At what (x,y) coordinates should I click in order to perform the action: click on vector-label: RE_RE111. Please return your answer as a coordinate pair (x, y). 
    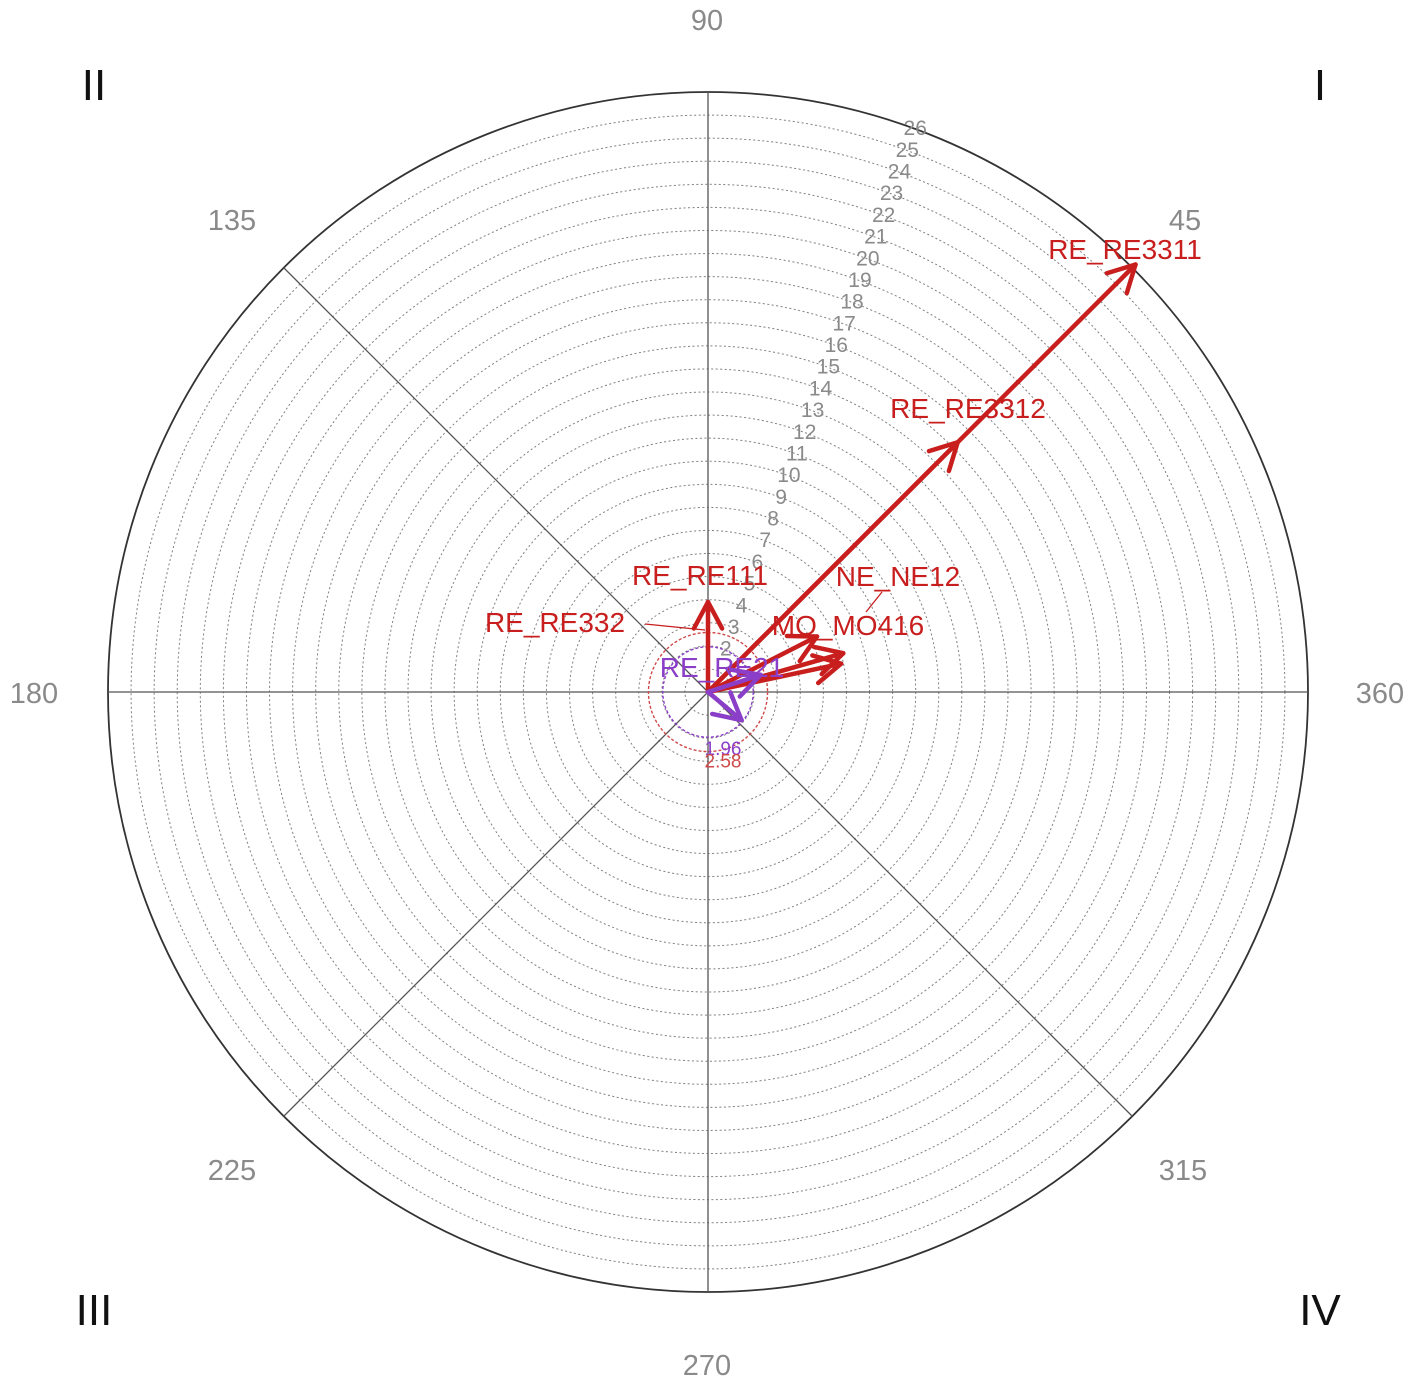
    Looking at the image, I should click on (700, 575).